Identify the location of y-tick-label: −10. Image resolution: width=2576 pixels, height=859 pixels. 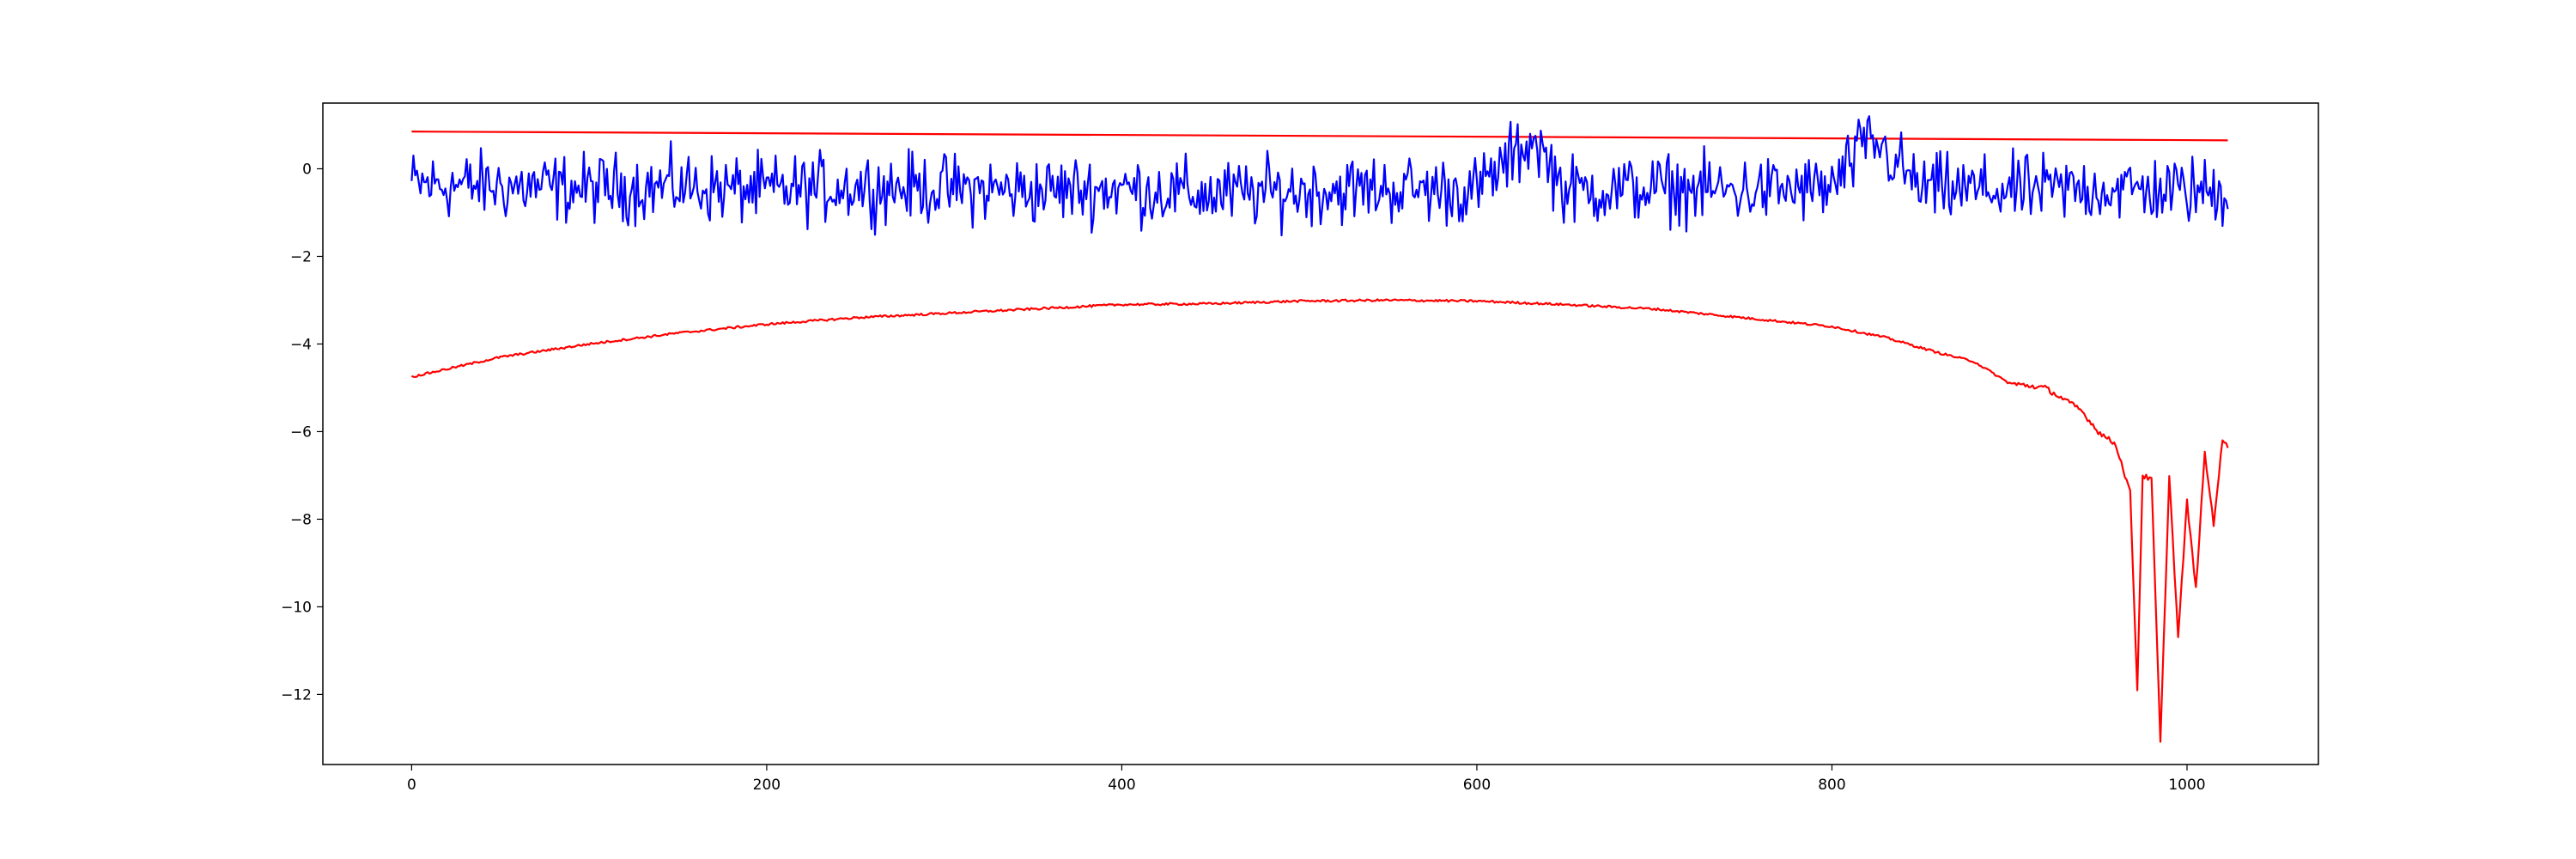
(296, 608).